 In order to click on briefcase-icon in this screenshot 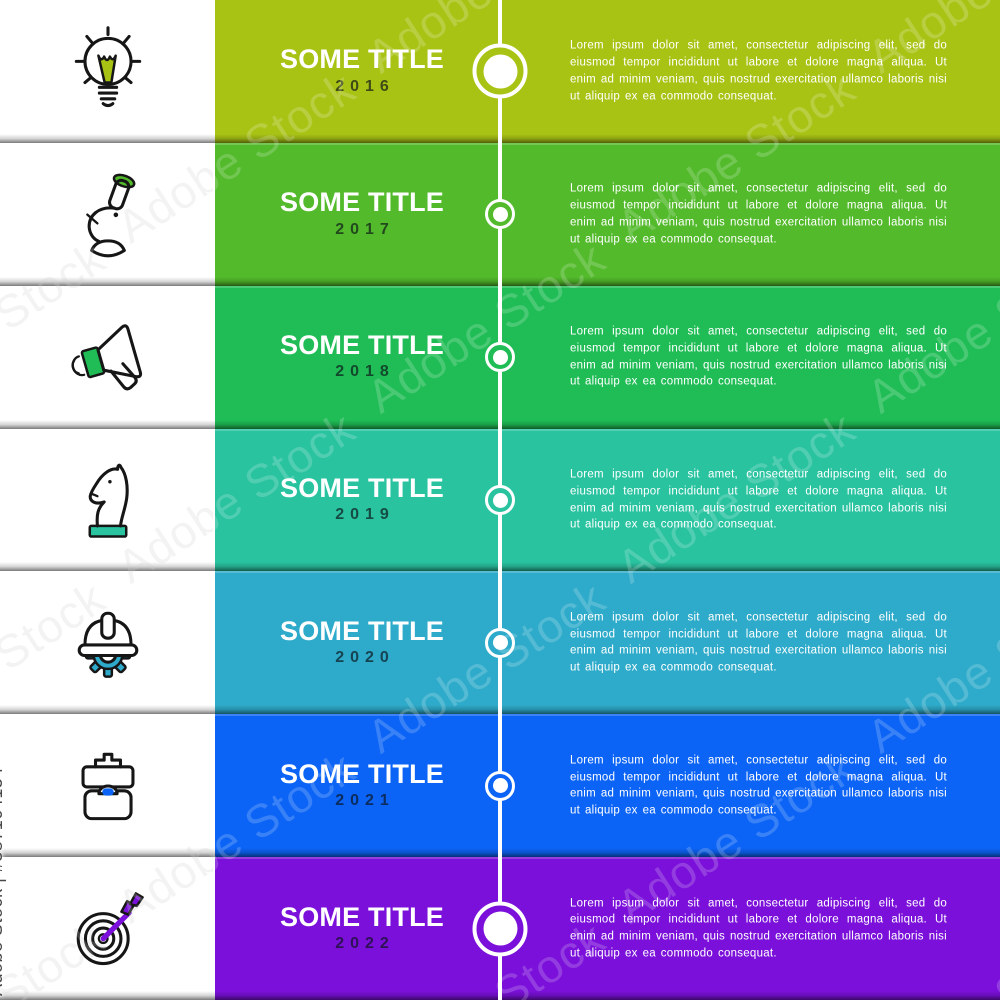, I will do `click(107, 786)`.